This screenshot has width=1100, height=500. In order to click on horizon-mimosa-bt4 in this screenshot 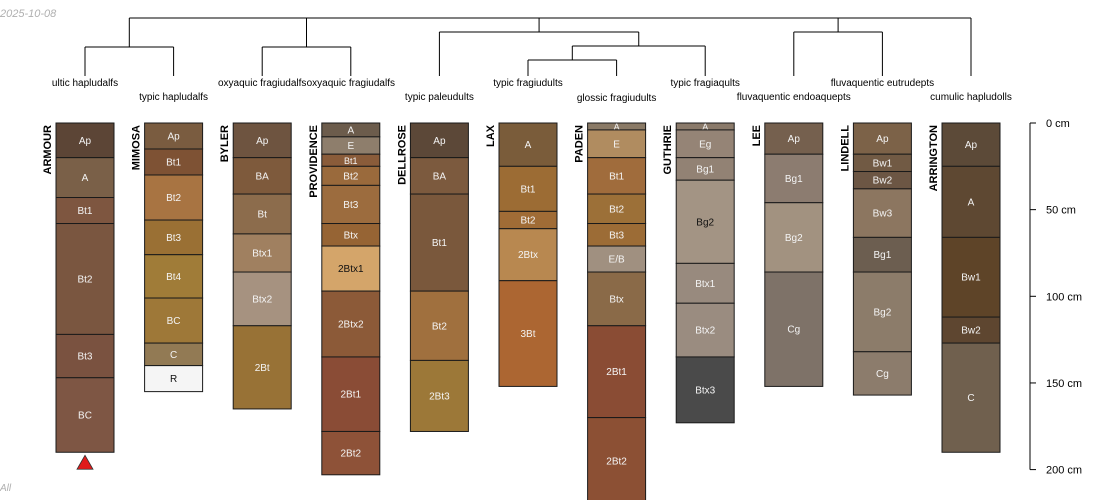, I will do `click(174, 276)`.